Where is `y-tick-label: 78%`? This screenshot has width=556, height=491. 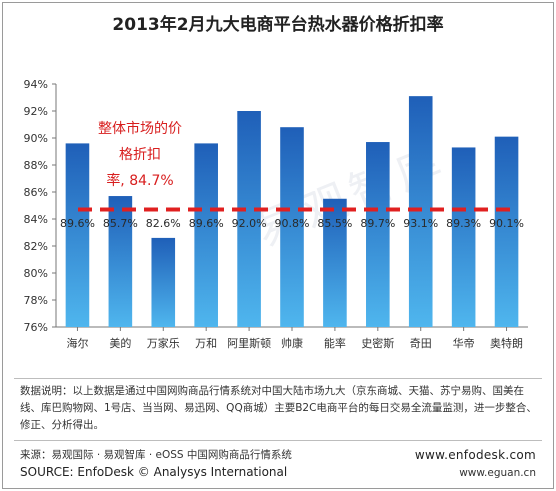 y-tick-label: 78% is located at coordinates (36, 300).